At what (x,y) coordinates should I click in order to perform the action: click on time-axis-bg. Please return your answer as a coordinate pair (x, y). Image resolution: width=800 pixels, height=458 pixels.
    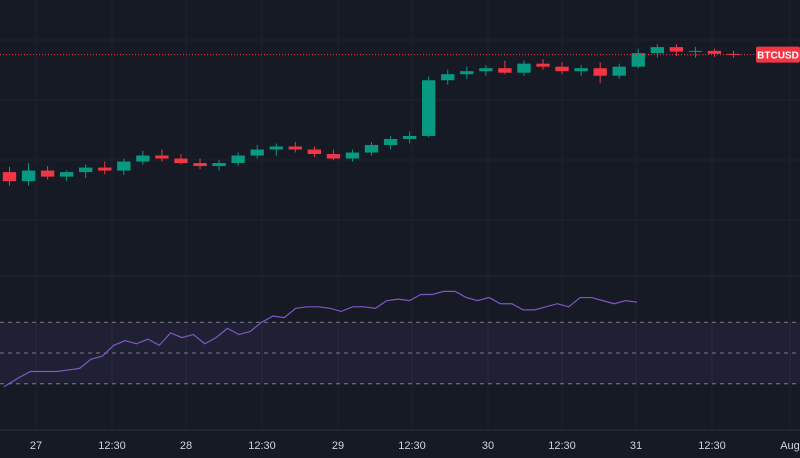
    Looking at the image, I should click on (400, 444).